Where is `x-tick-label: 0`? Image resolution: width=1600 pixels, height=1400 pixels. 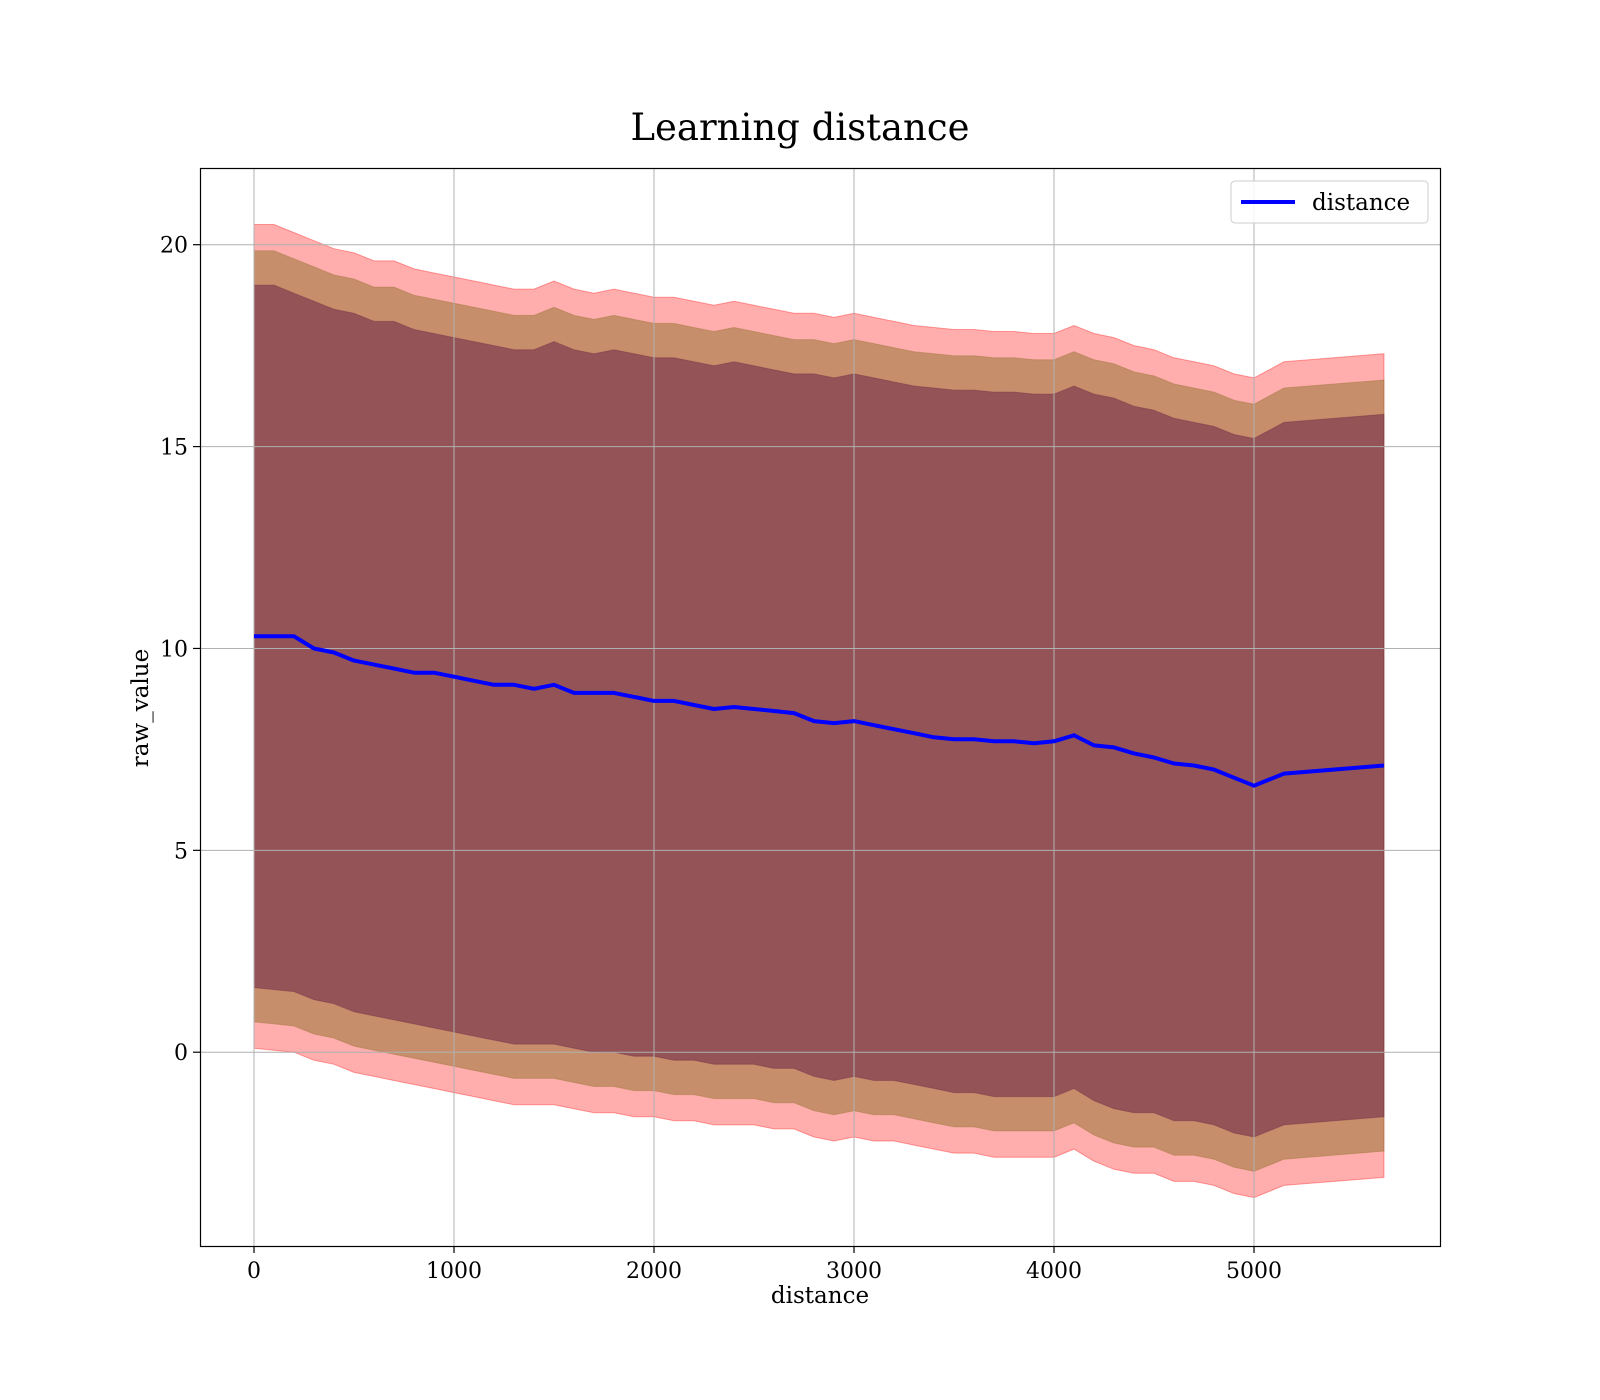 x-tick-label: 0 is located at coordinates (254, 1271).